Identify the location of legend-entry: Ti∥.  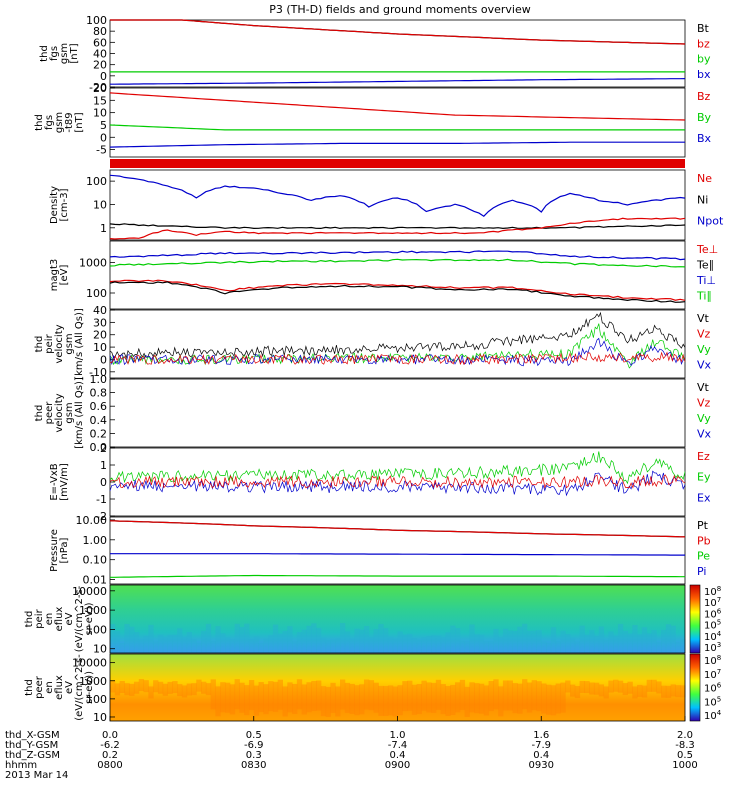
(704, 296).